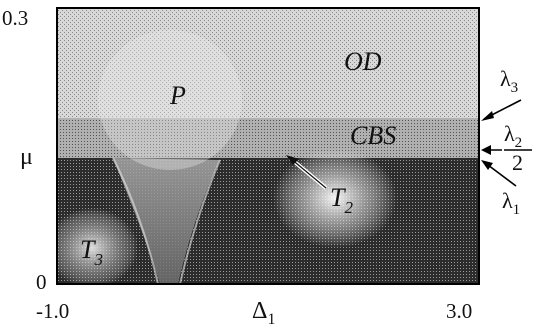 The height and width of the screenshot is (331, 534). Describe the element at coordinates (200, 221) in the screenshot. I see `valley-edge-right` at that location.